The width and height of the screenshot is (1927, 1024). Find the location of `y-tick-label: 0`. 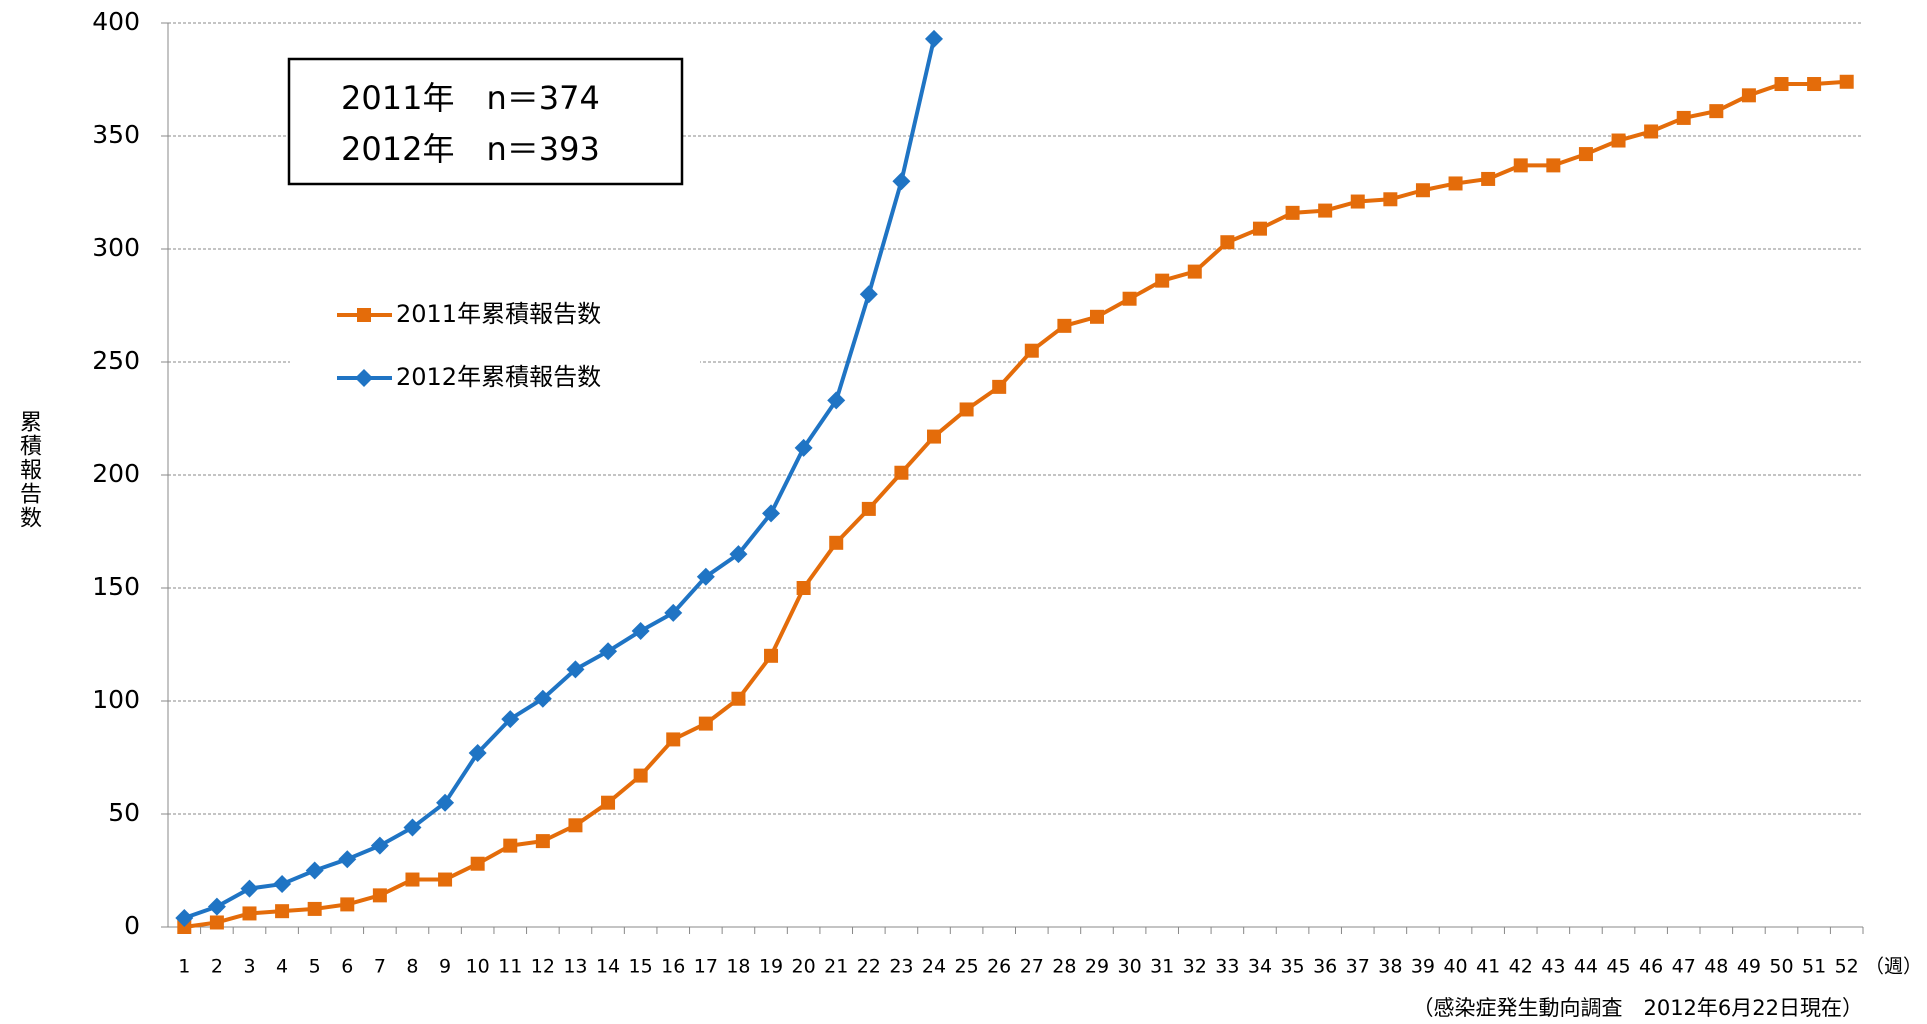

y-tick-label: 0 is located at coordinates (132, 925).